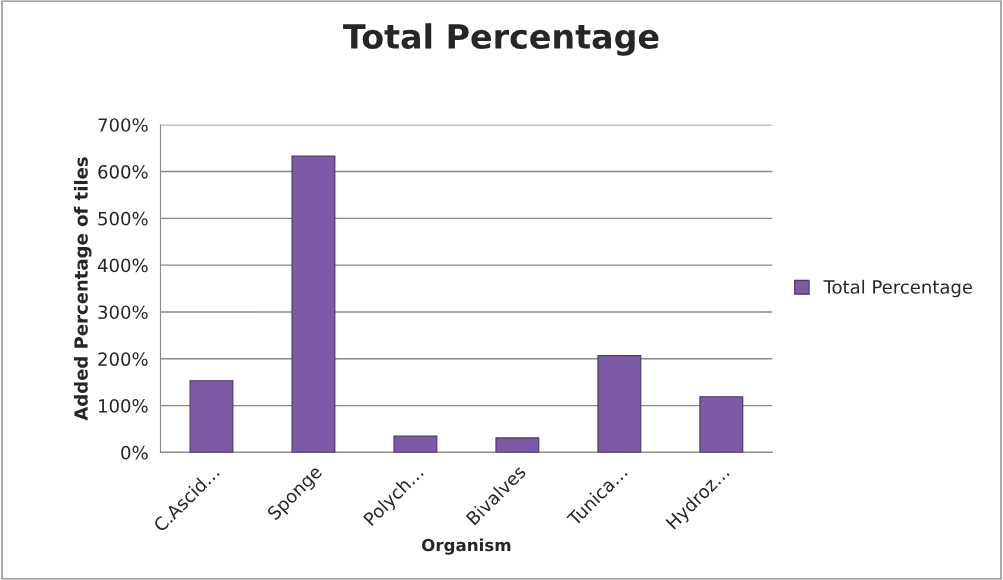  Describe the element at coordinates (123, 312) in the screenshot. I see `y-tick-label: 300%` at that location.